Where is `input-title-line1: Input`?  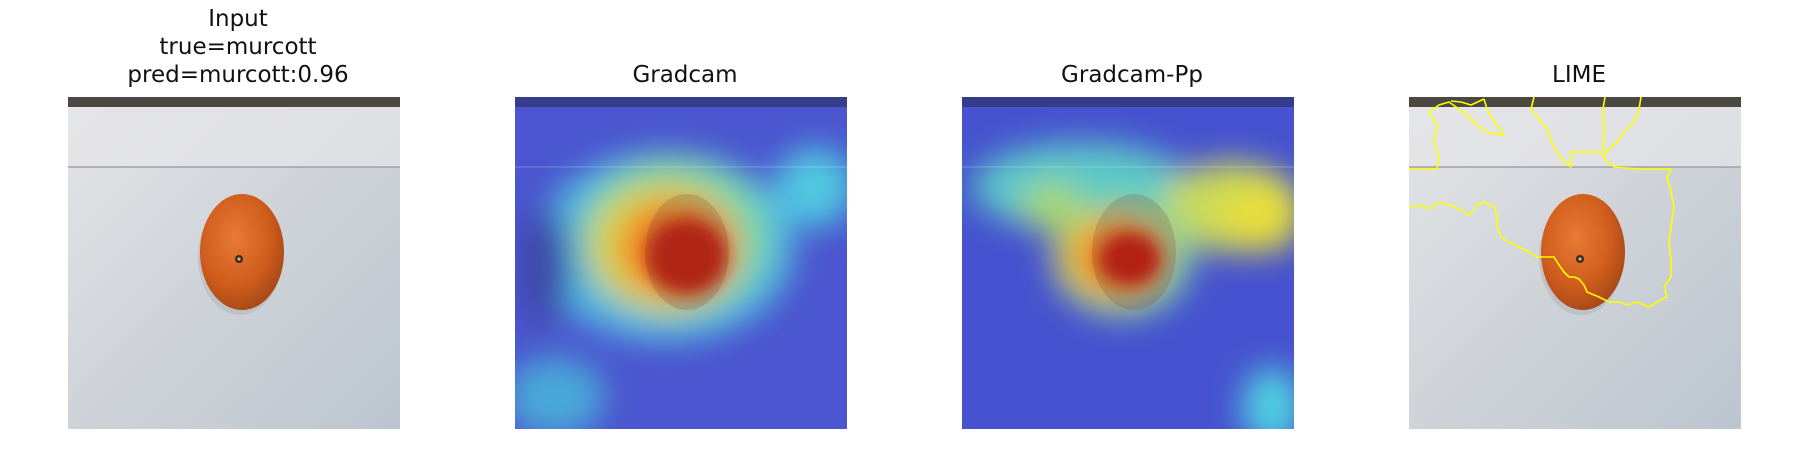 input-title-line1: Input is located at coordinates (238, 19).